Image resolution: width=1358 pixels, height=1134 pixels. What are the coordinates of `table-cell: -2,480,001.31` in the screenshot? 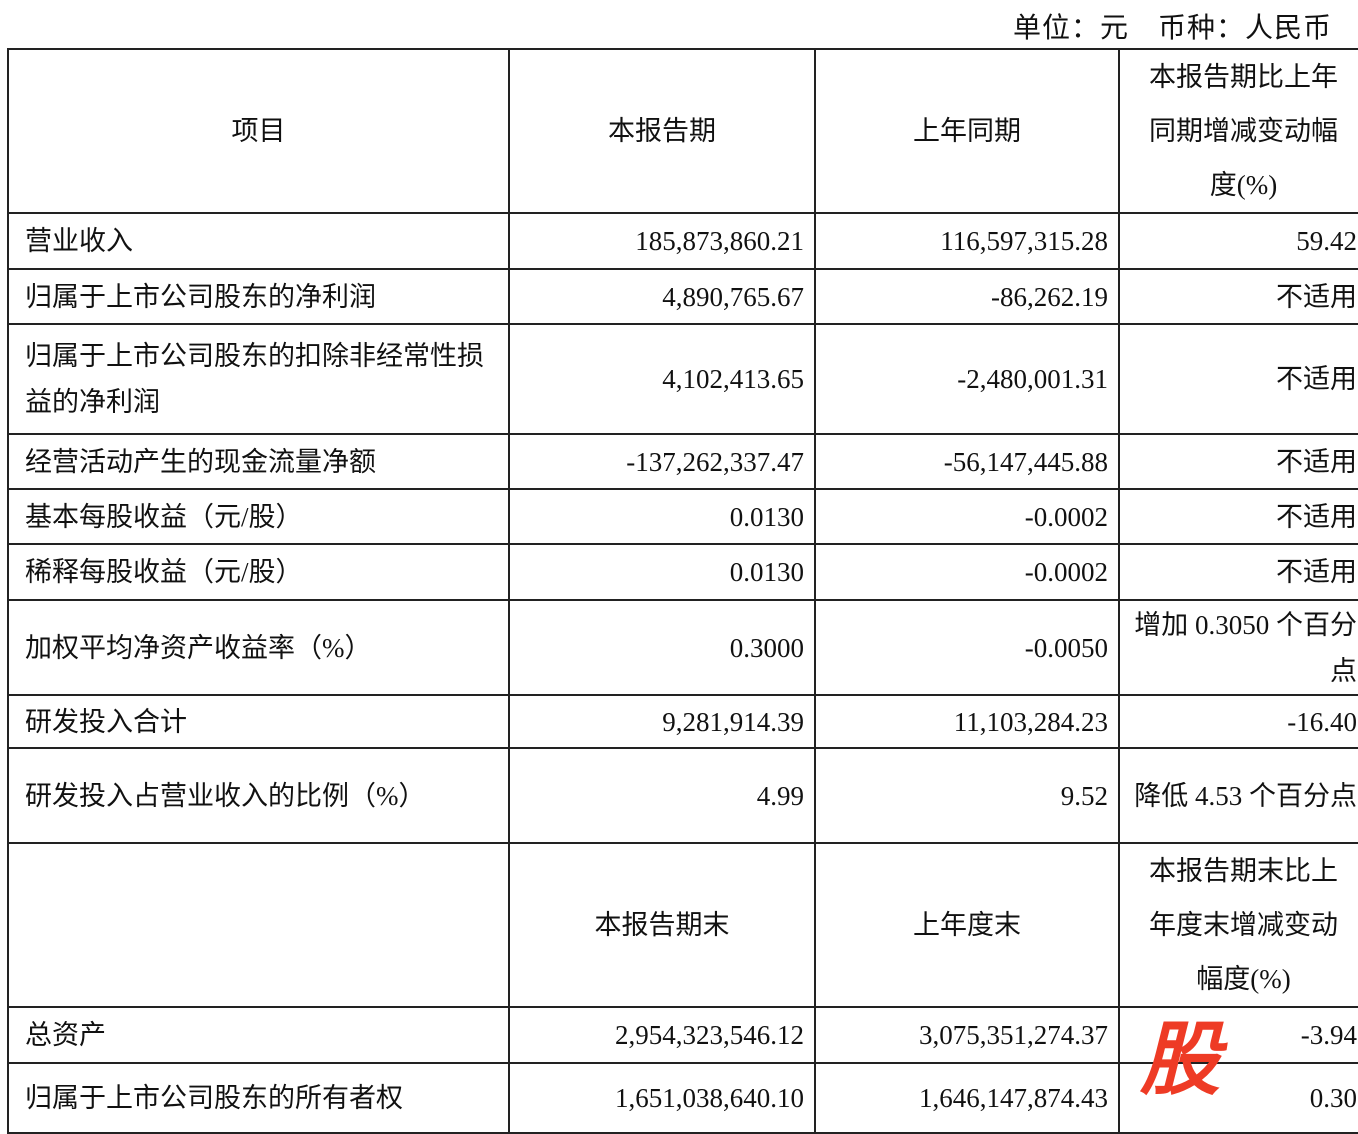 It's located at (967, 379).